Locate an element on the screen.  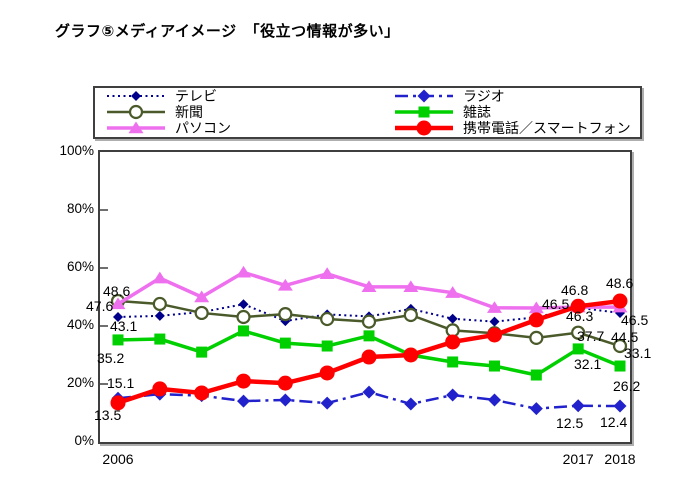
data-label: 26.2 is located at coordinates (627, 386).